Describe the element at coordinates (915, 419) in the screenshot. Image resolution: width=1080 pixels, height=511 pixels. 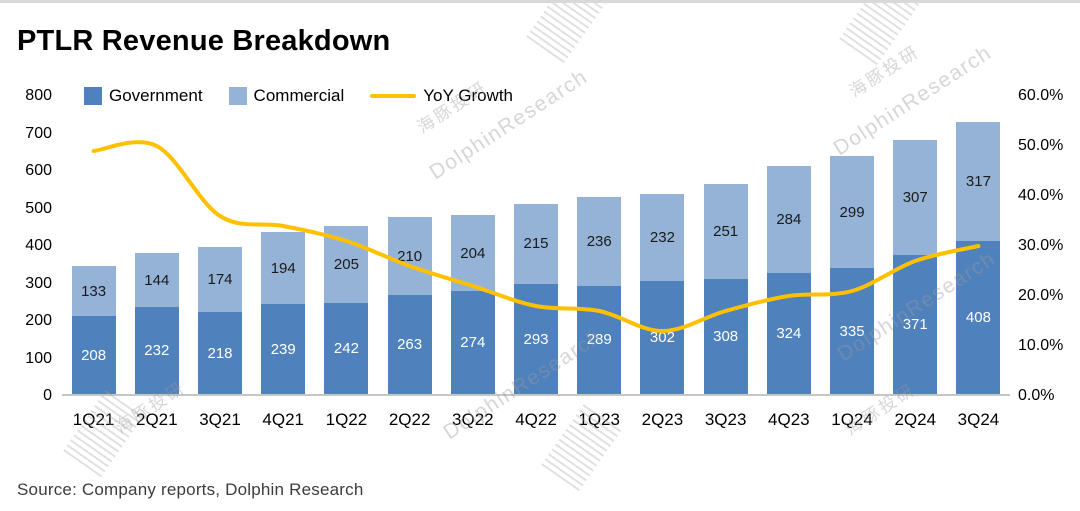
I see `x-axis-label: 2Q24` at that location.